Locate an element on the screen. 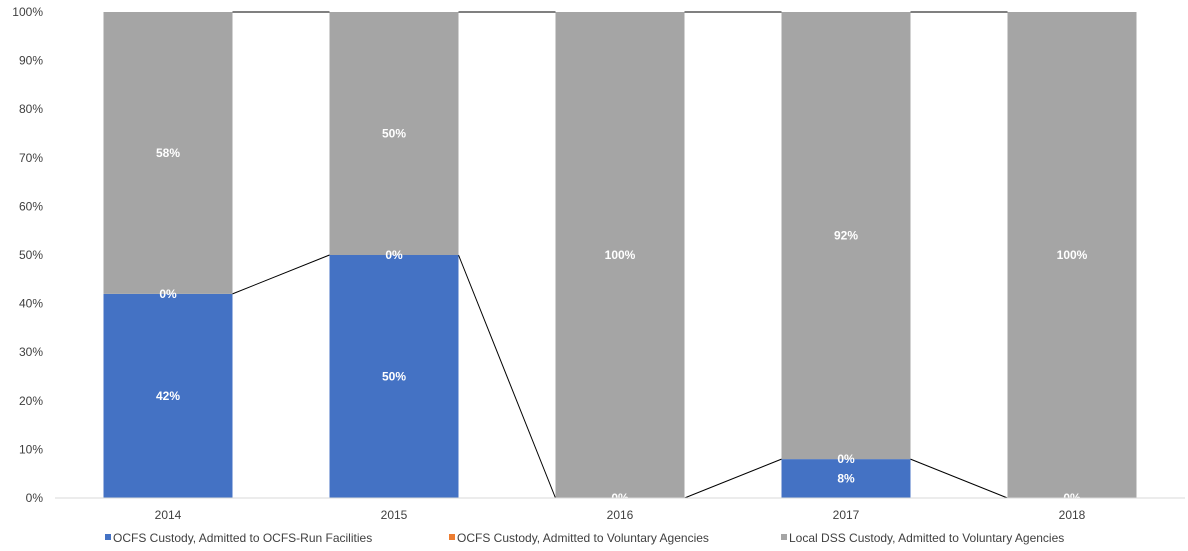 The width and height of the screenshot is (1188, 551). y-tick-label: 10% is located at coordinates (31, 449).